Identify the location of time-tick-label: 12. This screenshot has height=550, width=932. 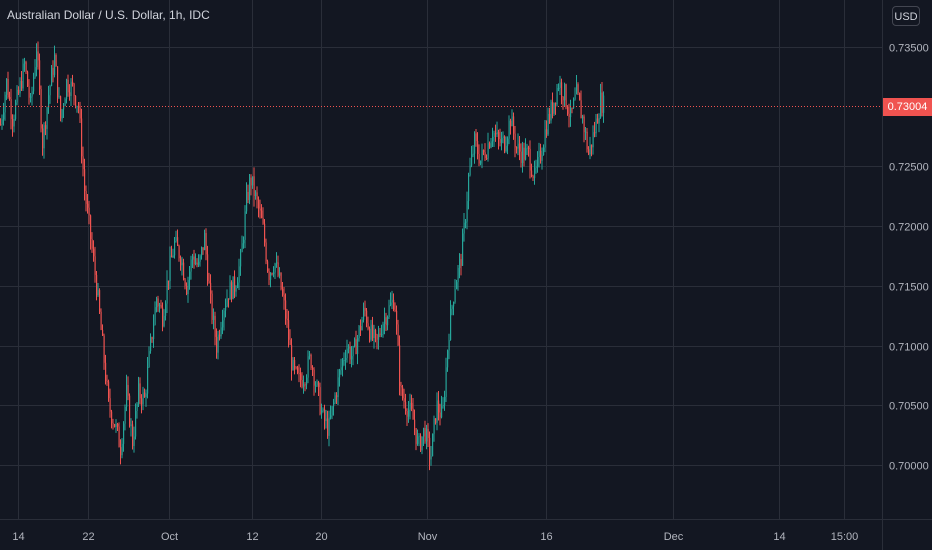
(252, 537).